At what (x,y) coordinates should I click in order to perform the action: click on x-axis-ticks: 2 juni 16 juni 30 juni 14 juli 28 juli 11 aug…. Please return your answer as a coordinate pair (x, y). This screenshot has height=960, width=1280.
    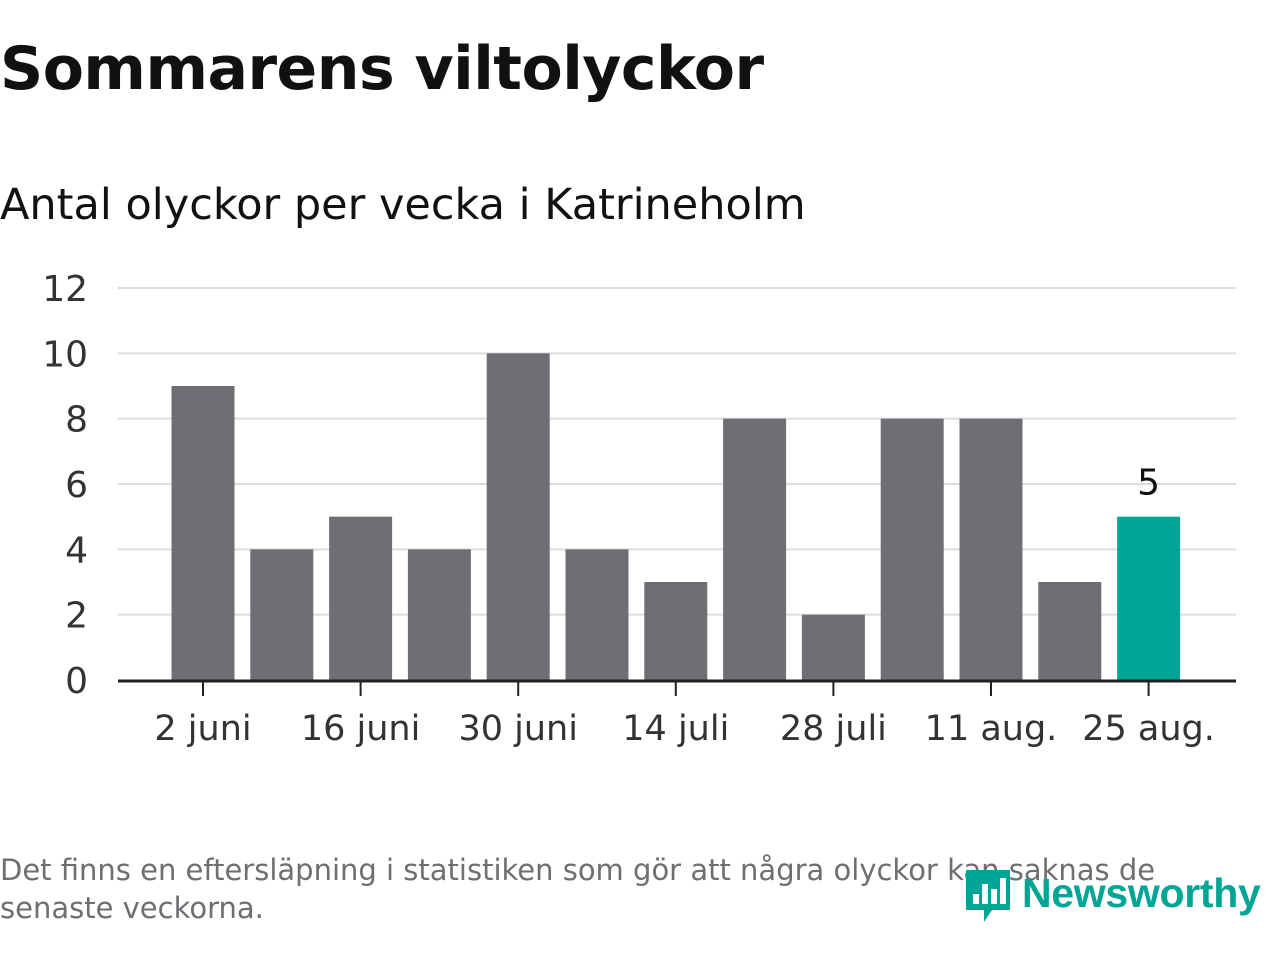
    Looking at the image, I should click on (684, 715).